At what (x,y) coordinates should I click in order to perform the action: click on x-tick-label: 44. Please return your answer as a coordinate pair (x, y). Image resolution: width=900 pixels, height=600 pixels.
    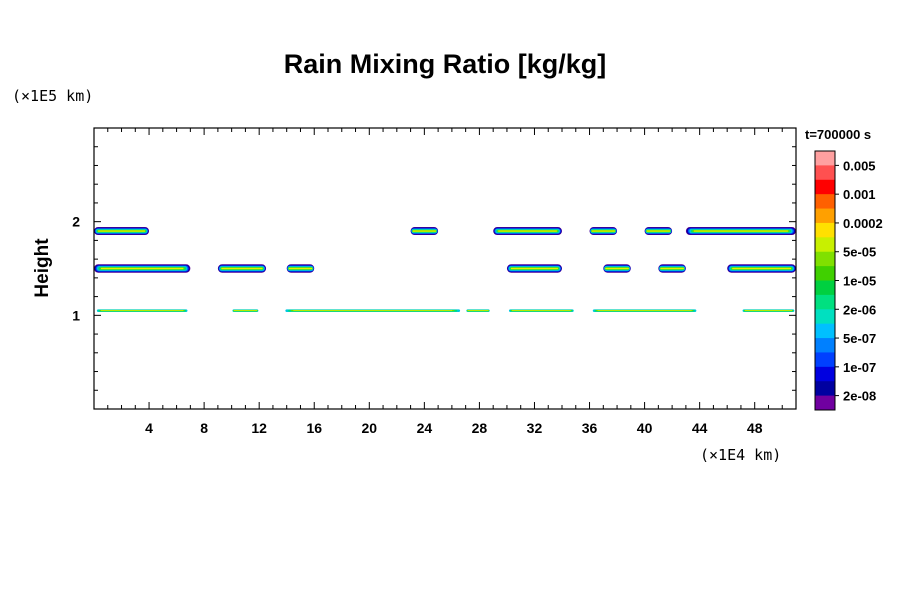
    Looking at the image, I should click on (700, 428).